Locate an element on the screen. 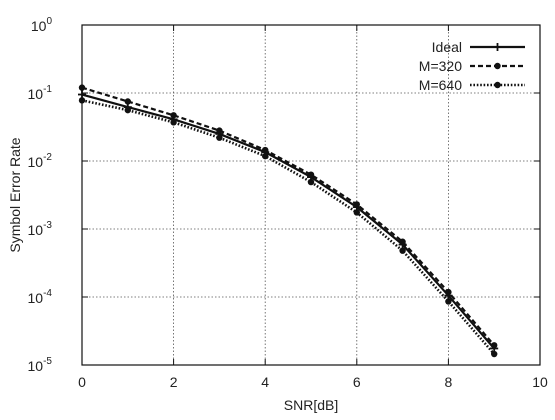 This screenshot has height=420, width=555. y-tick-label: 10⁻⁴ is located at coordinates (40, 297).